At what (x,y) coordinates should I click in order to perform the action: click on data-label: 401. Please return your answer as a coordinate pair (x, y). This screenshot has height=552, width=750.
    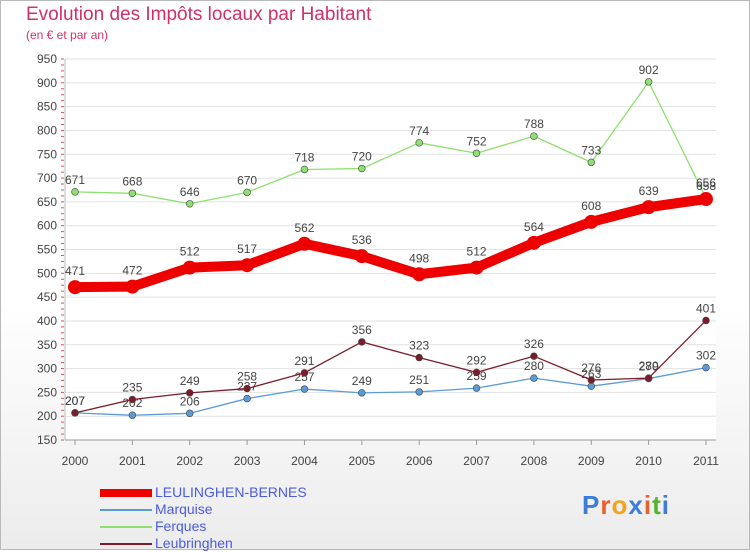
    Looking at the image, I should click on (706, 308).